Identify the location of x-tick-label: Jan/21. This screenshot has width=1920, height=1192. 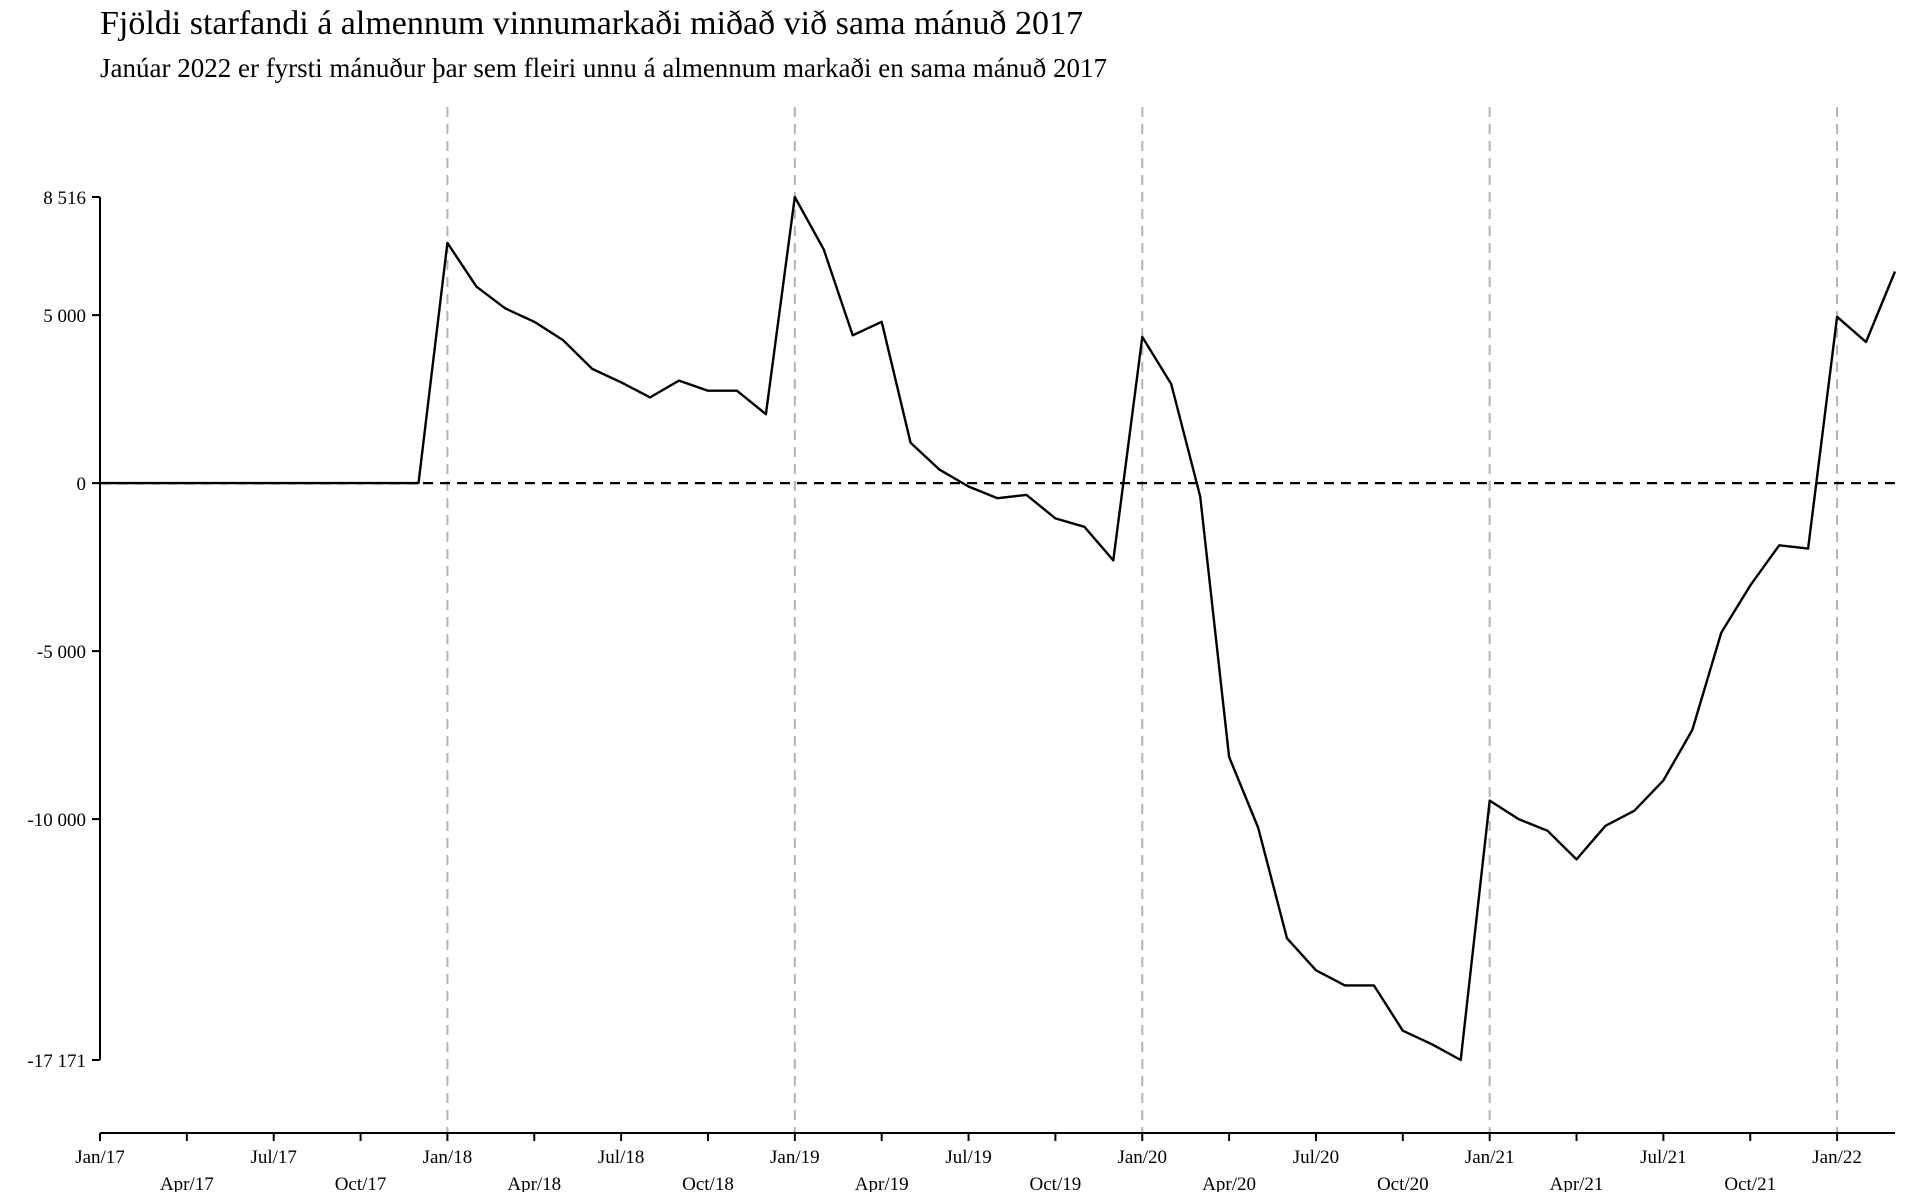
(1490, 1157).